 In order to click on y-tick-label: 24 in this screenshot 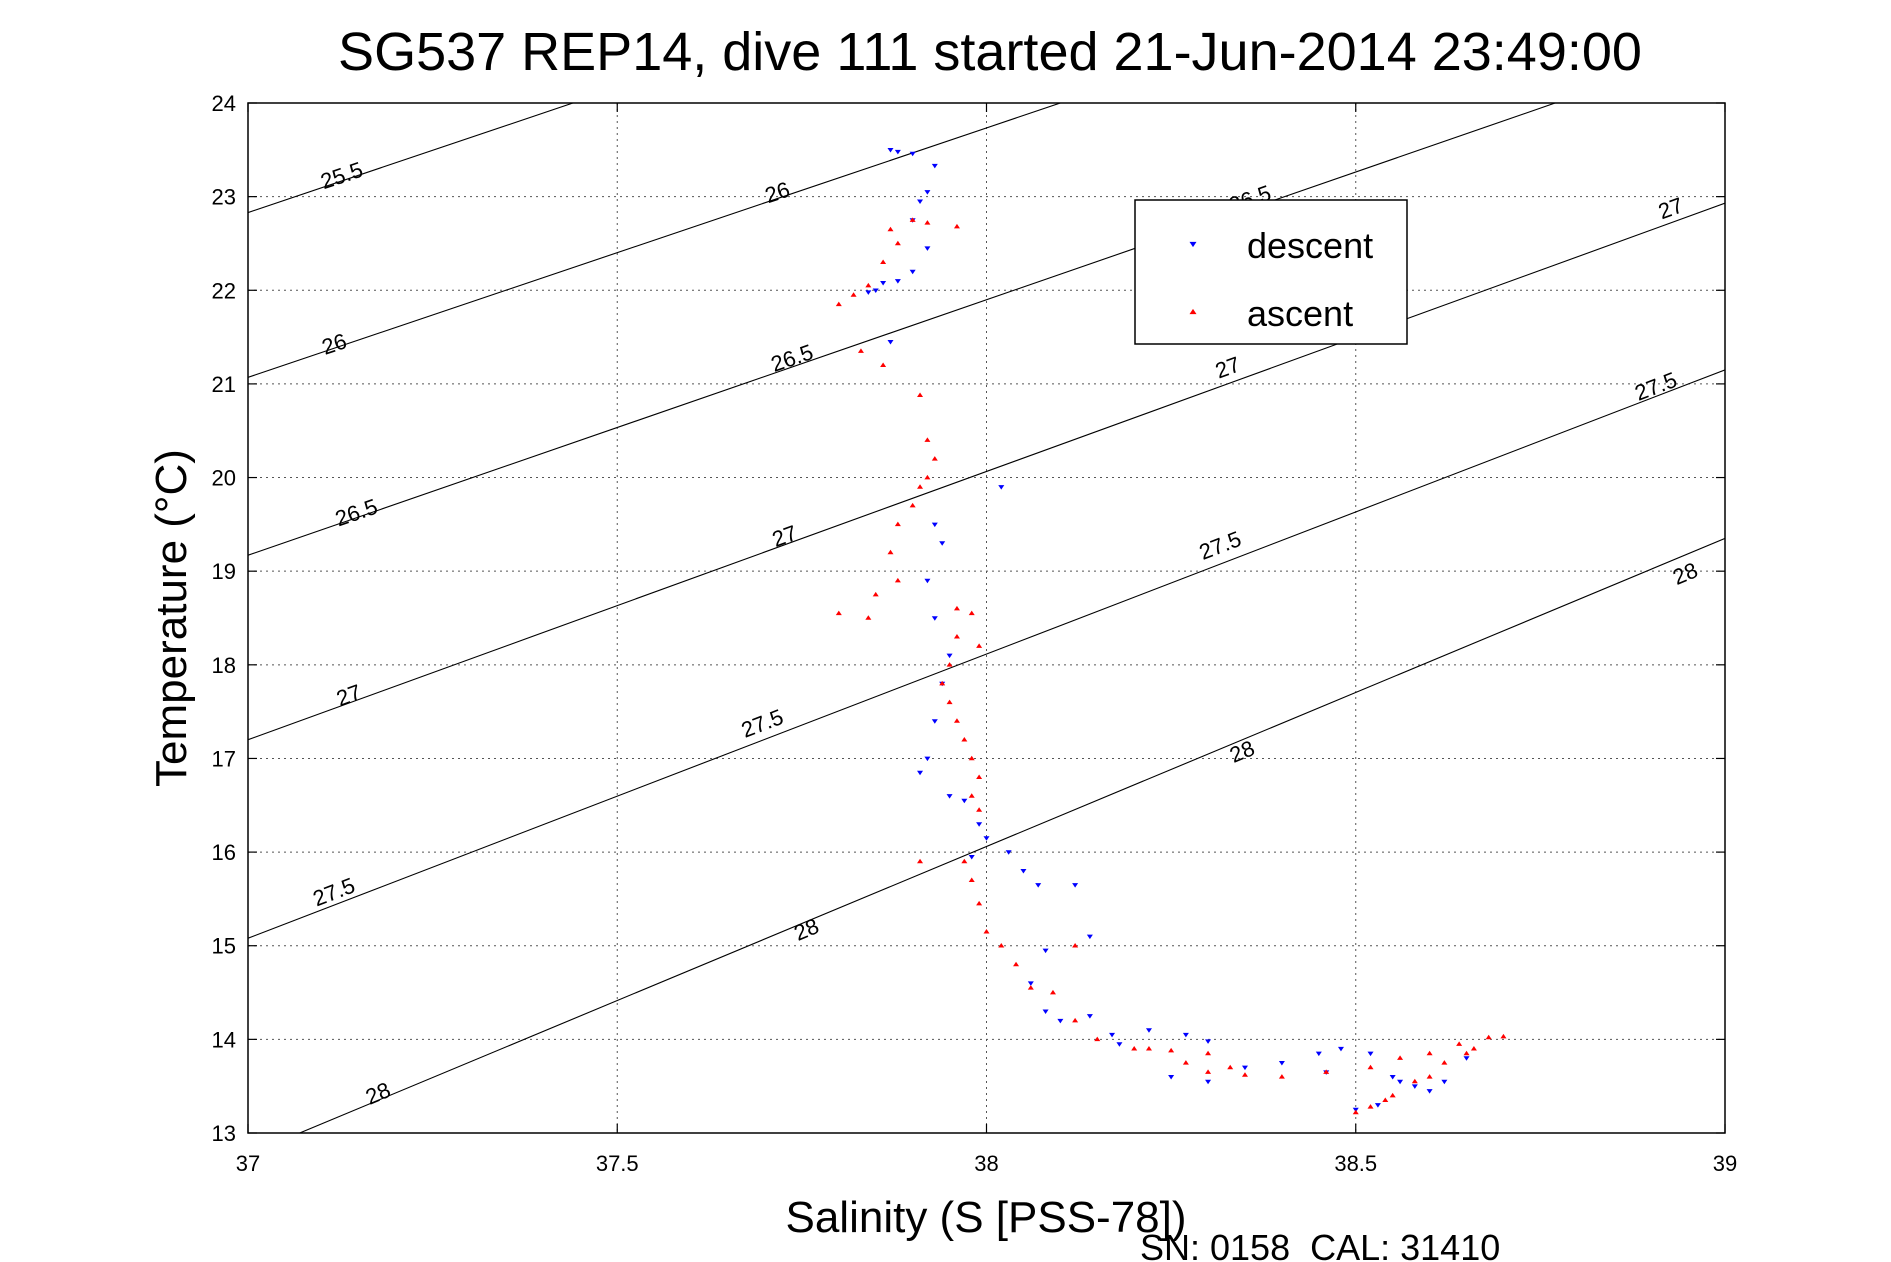, I will do `click(224, 103)`.